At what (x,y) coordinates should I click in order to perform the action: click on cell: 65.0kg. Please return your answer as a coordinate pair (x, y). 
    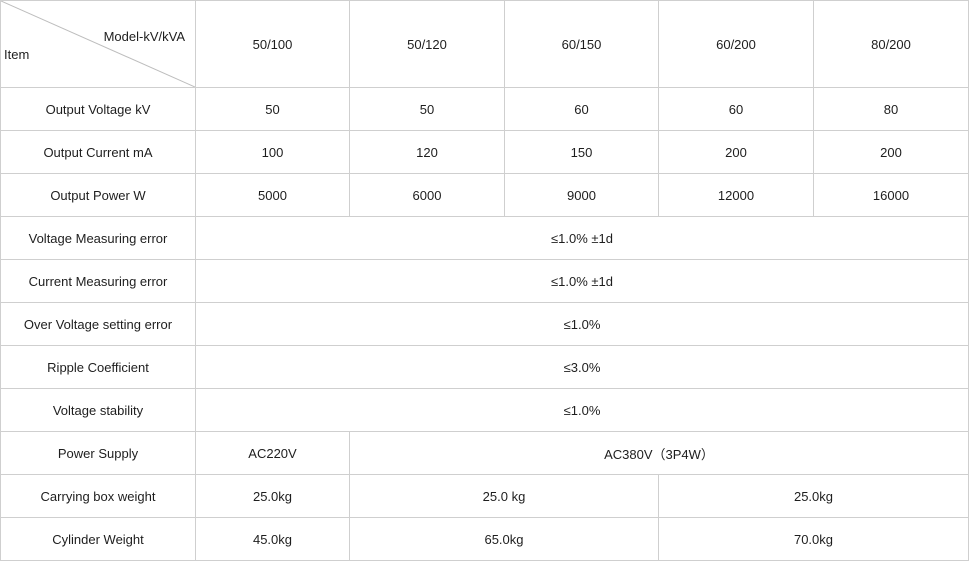
    Looking at the image, I should click on (504, 539).